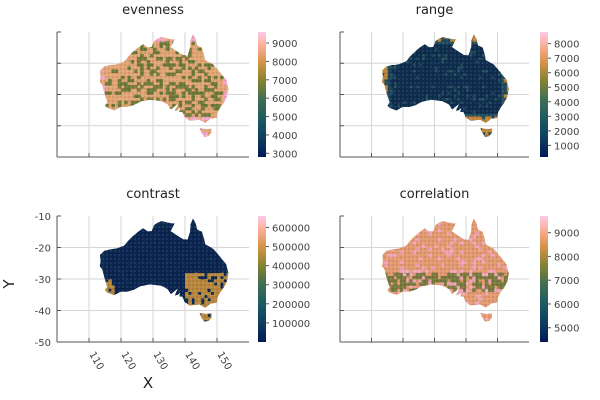 Image resolution: width=600 pixels, height=400 pixels. I want to click on colorbar-tick-label: 5000, so click(566, 88).